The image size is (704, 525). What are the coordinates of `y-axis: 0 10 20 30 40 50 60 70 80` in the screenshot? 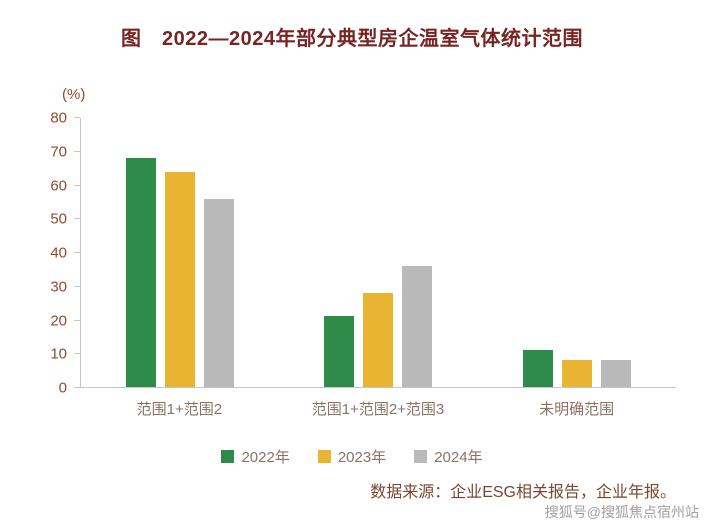 It's located at (45, 253).